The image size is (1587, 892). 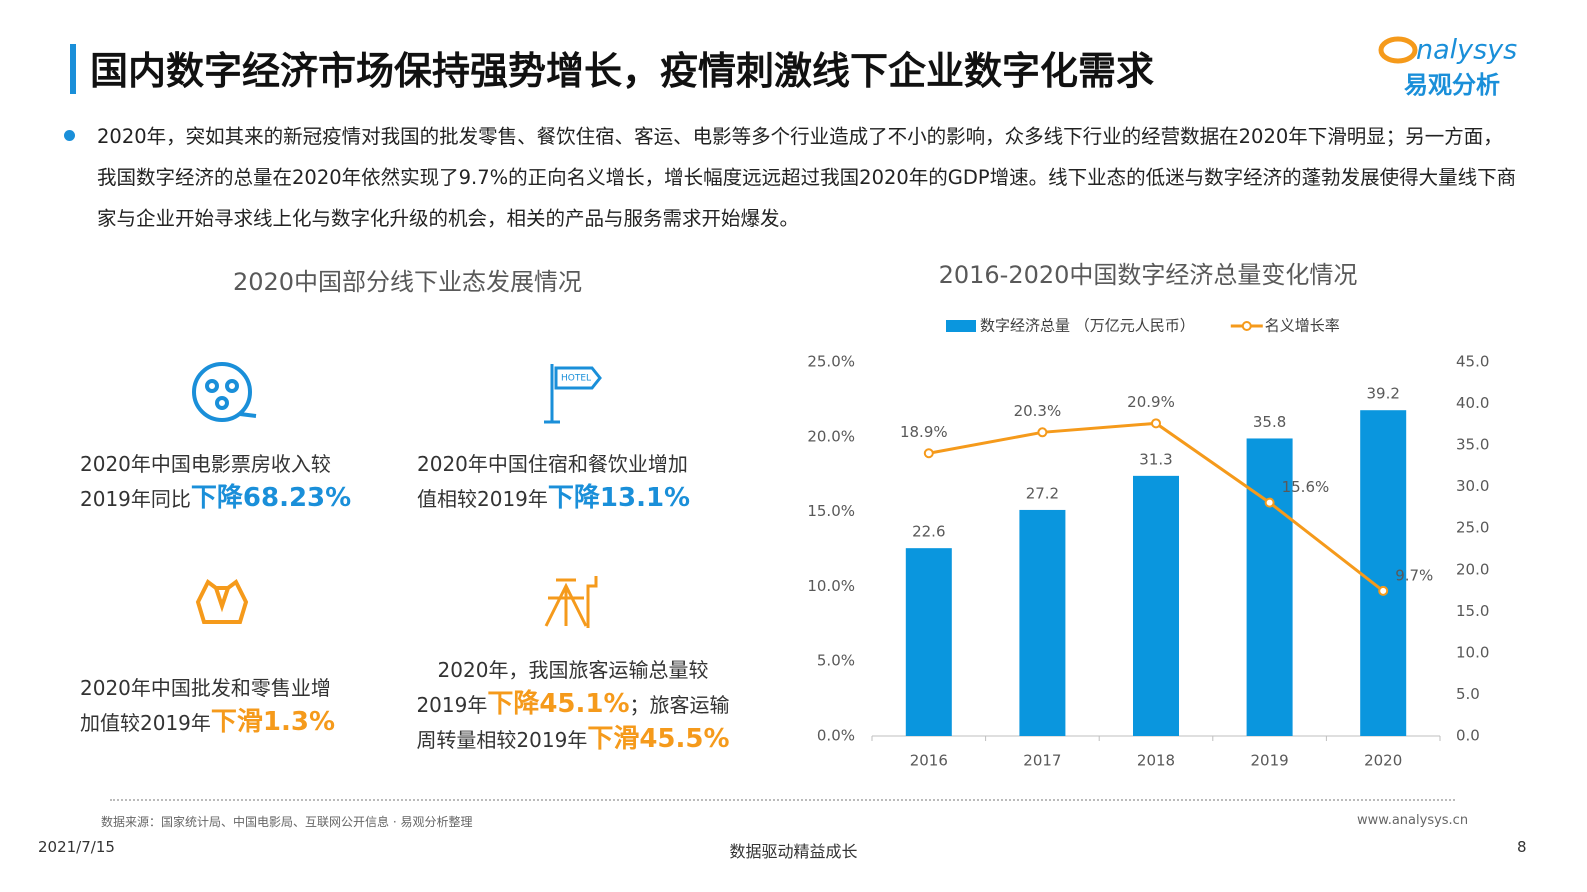 I want to click on panel-title: 2020中国部分线下业态发展情况, so click(x=407, y=282).